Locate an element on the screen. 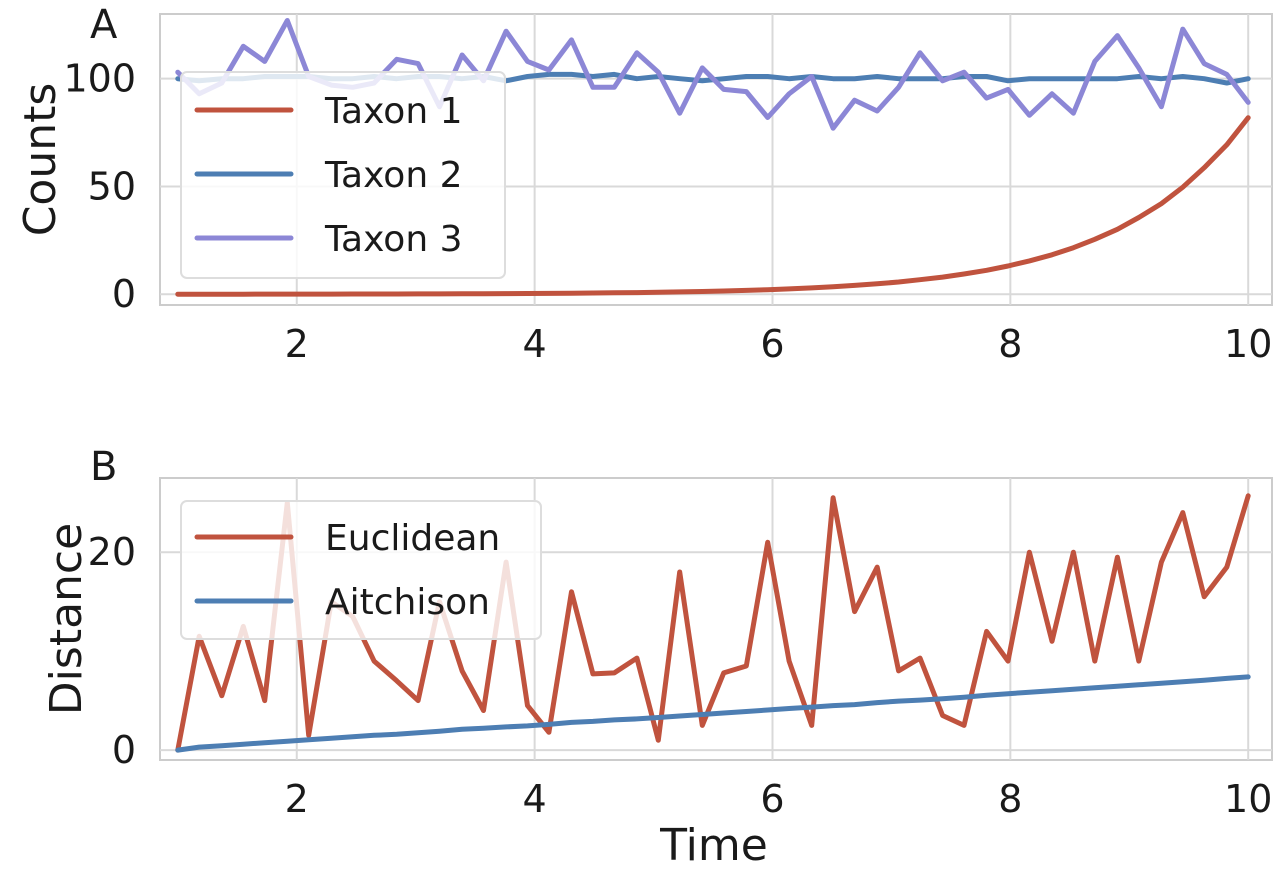 The width and height of the screenshot is (1280, 871). legend-label: Euclidean is located at coordinates (412, 538).